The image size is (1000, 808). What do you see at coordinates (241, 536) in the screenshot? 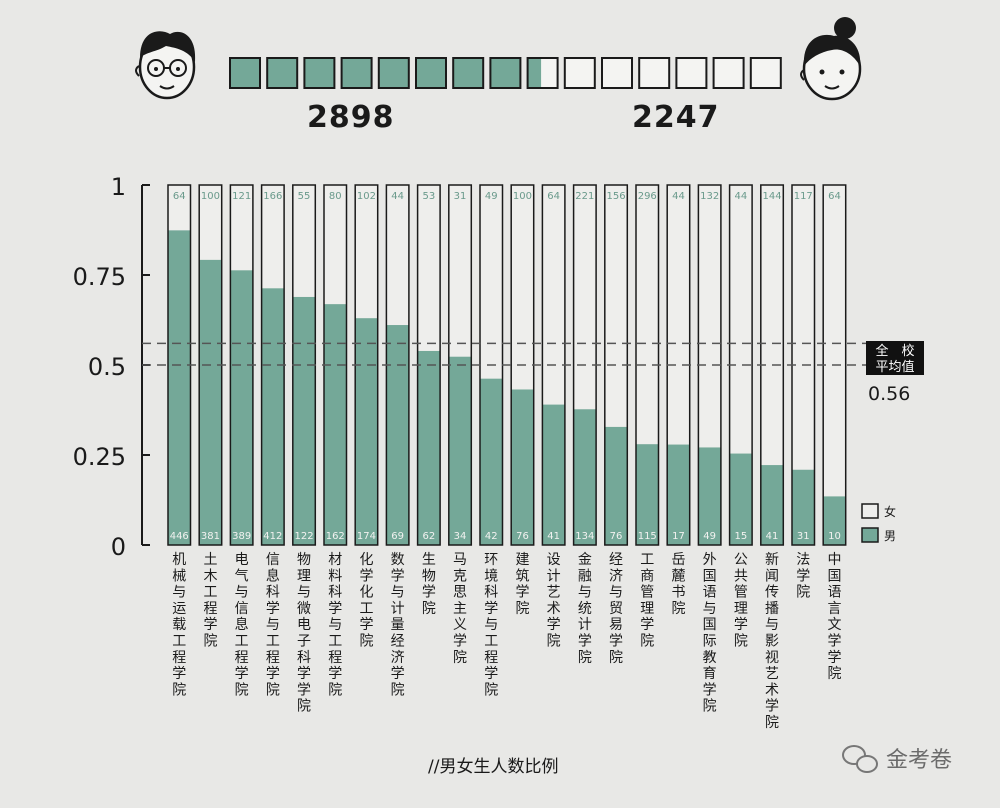
I see `male-count-label: 389` at bounding box center [241, 536].